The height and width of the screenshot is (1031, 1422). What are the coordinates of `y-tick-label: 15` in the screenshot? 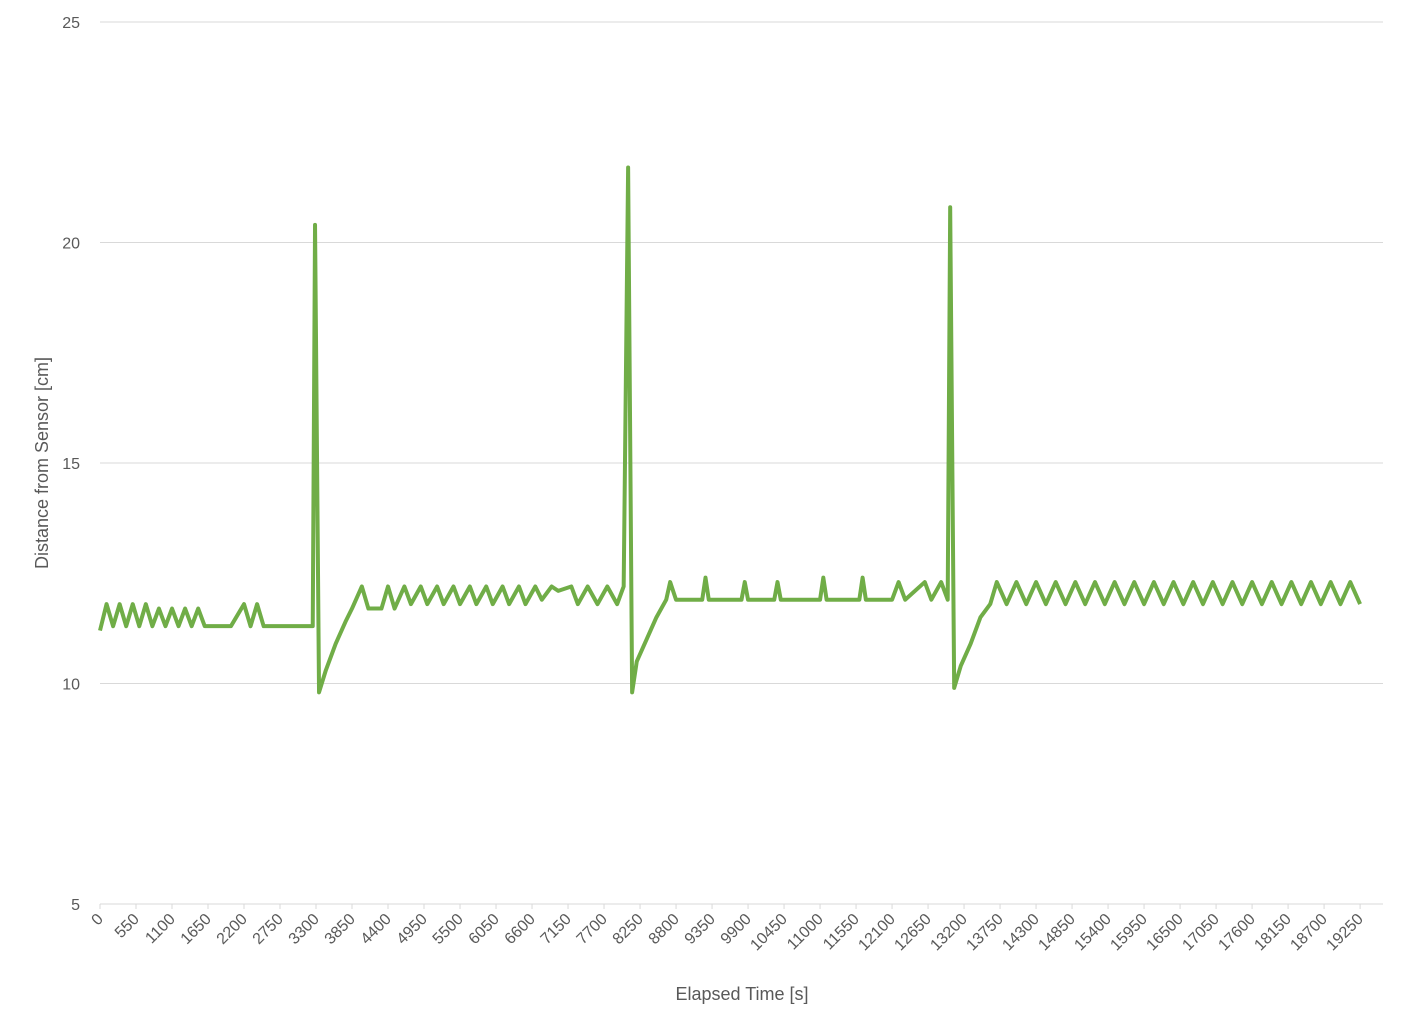 It's located at (71, 464).